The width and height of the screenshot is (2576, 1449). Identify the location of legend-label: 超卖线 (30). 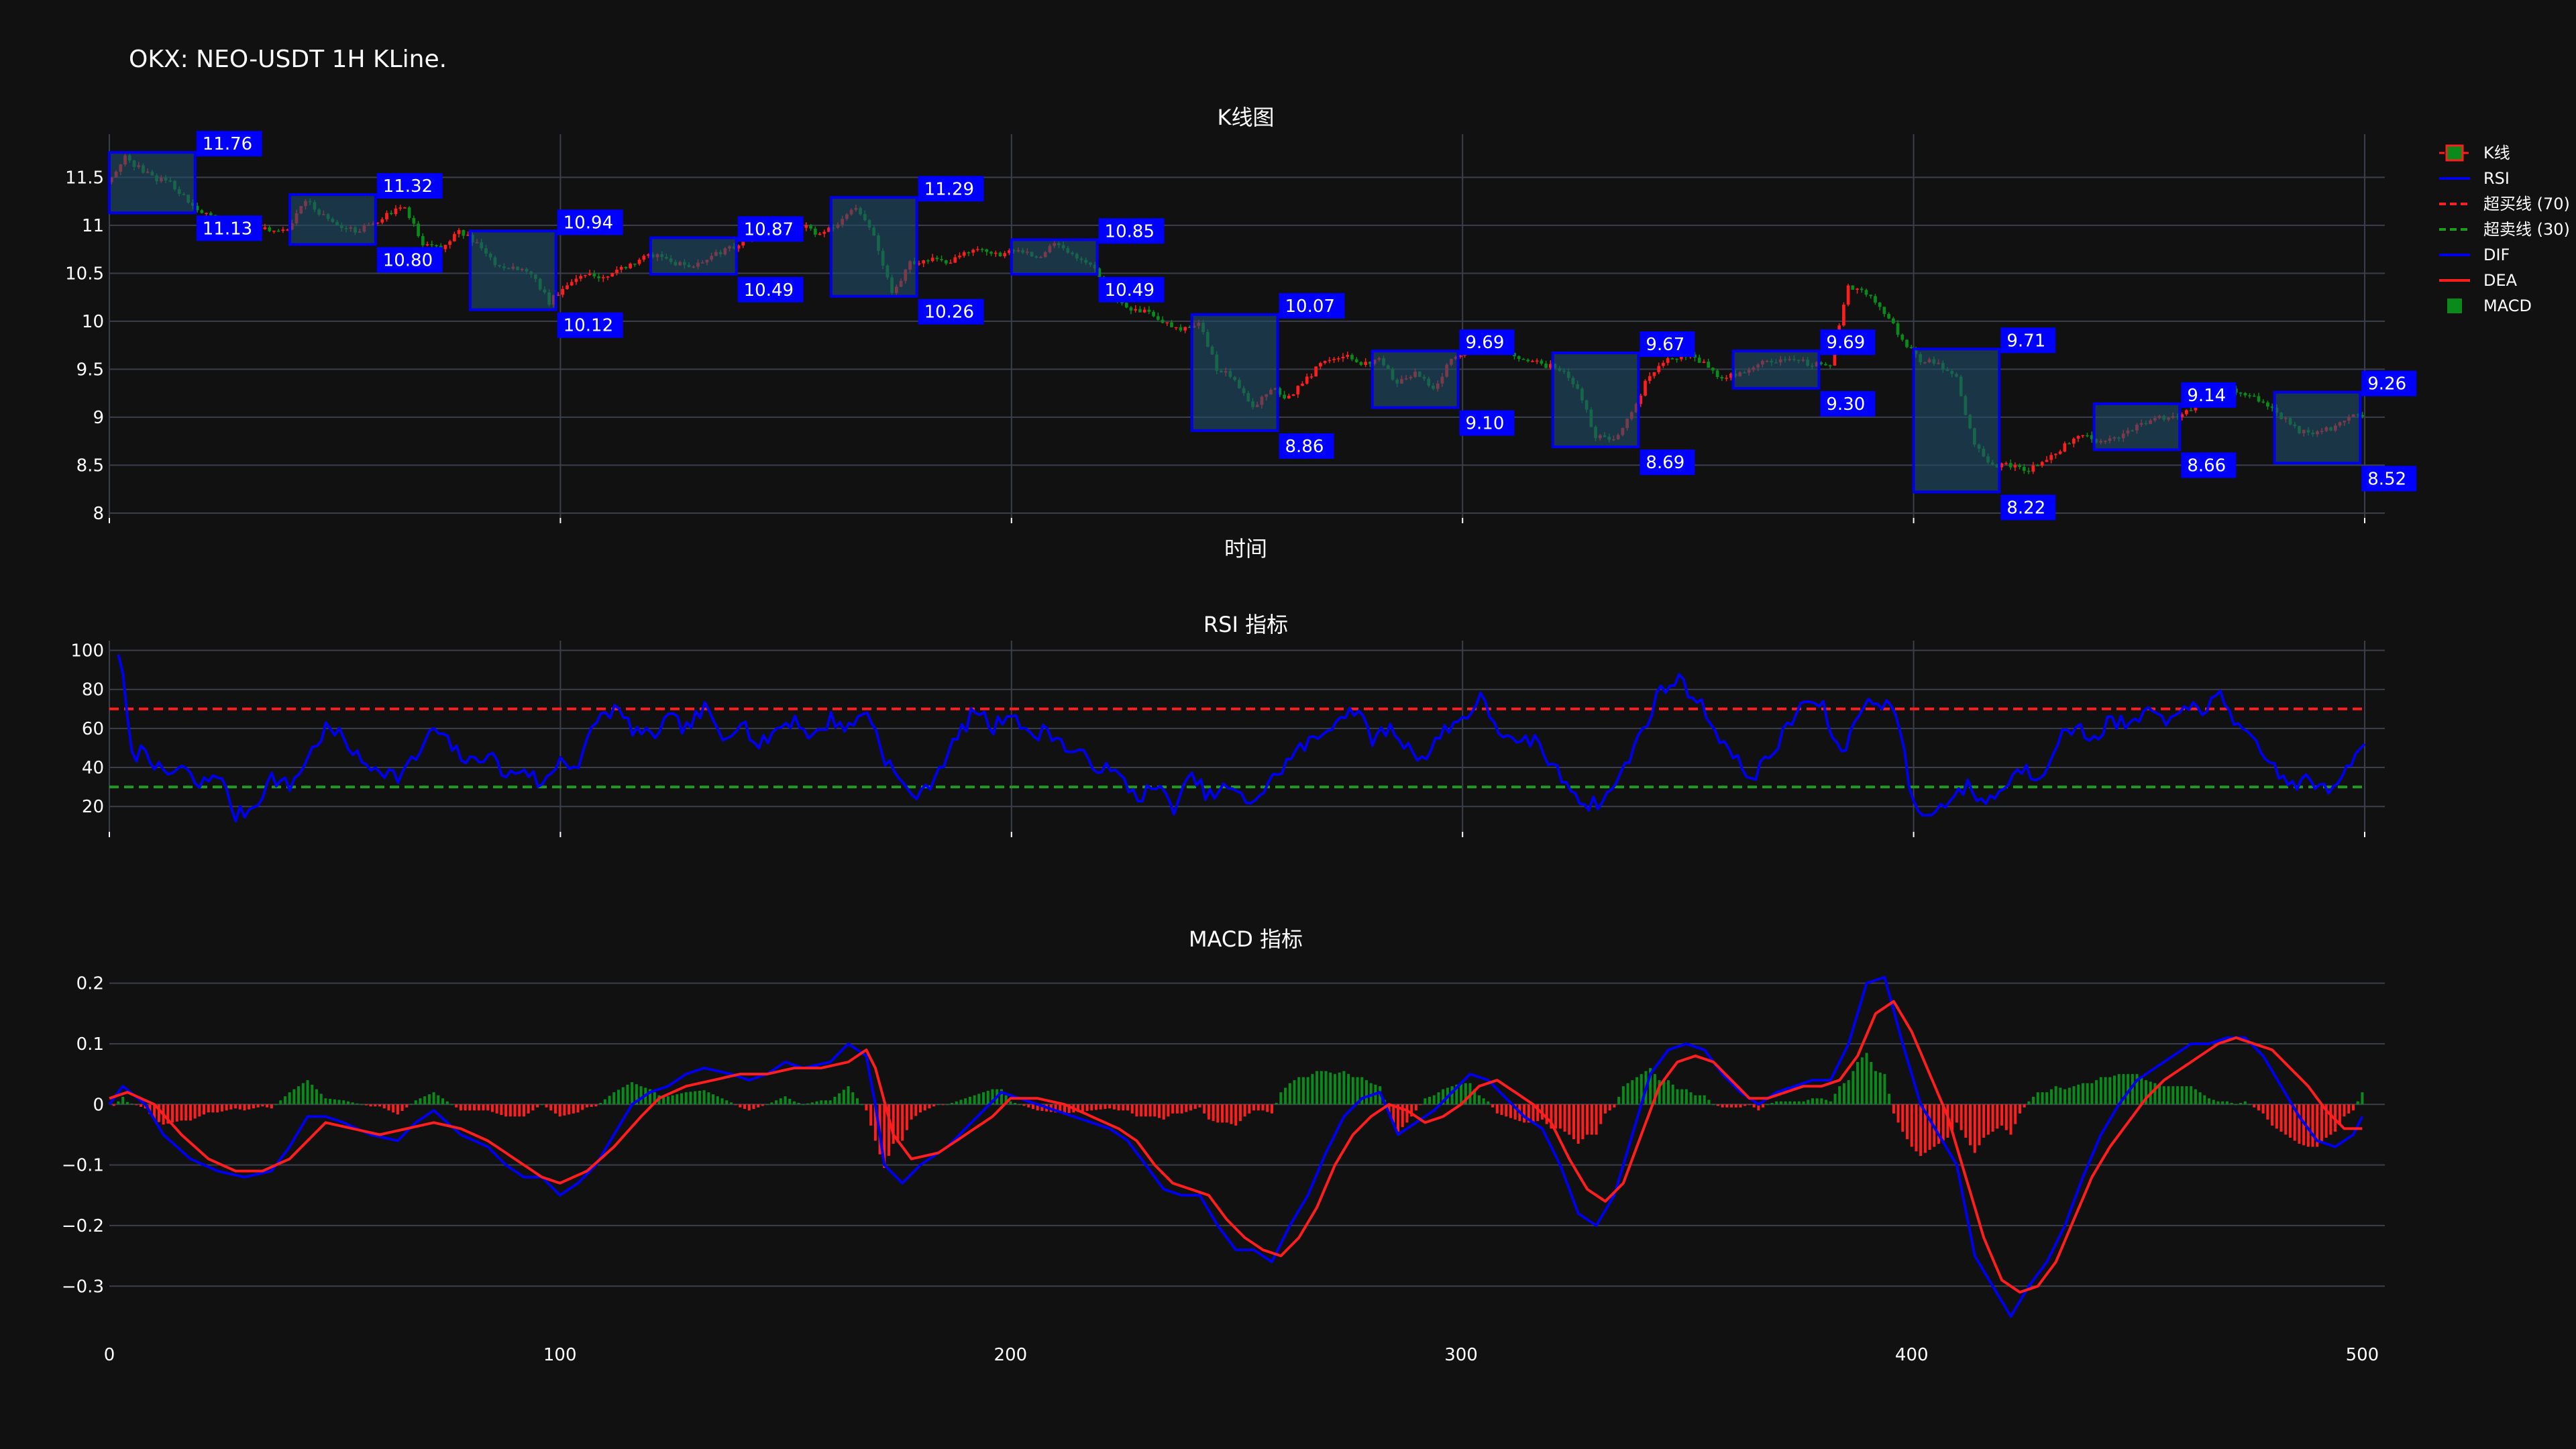
(2526, 229).